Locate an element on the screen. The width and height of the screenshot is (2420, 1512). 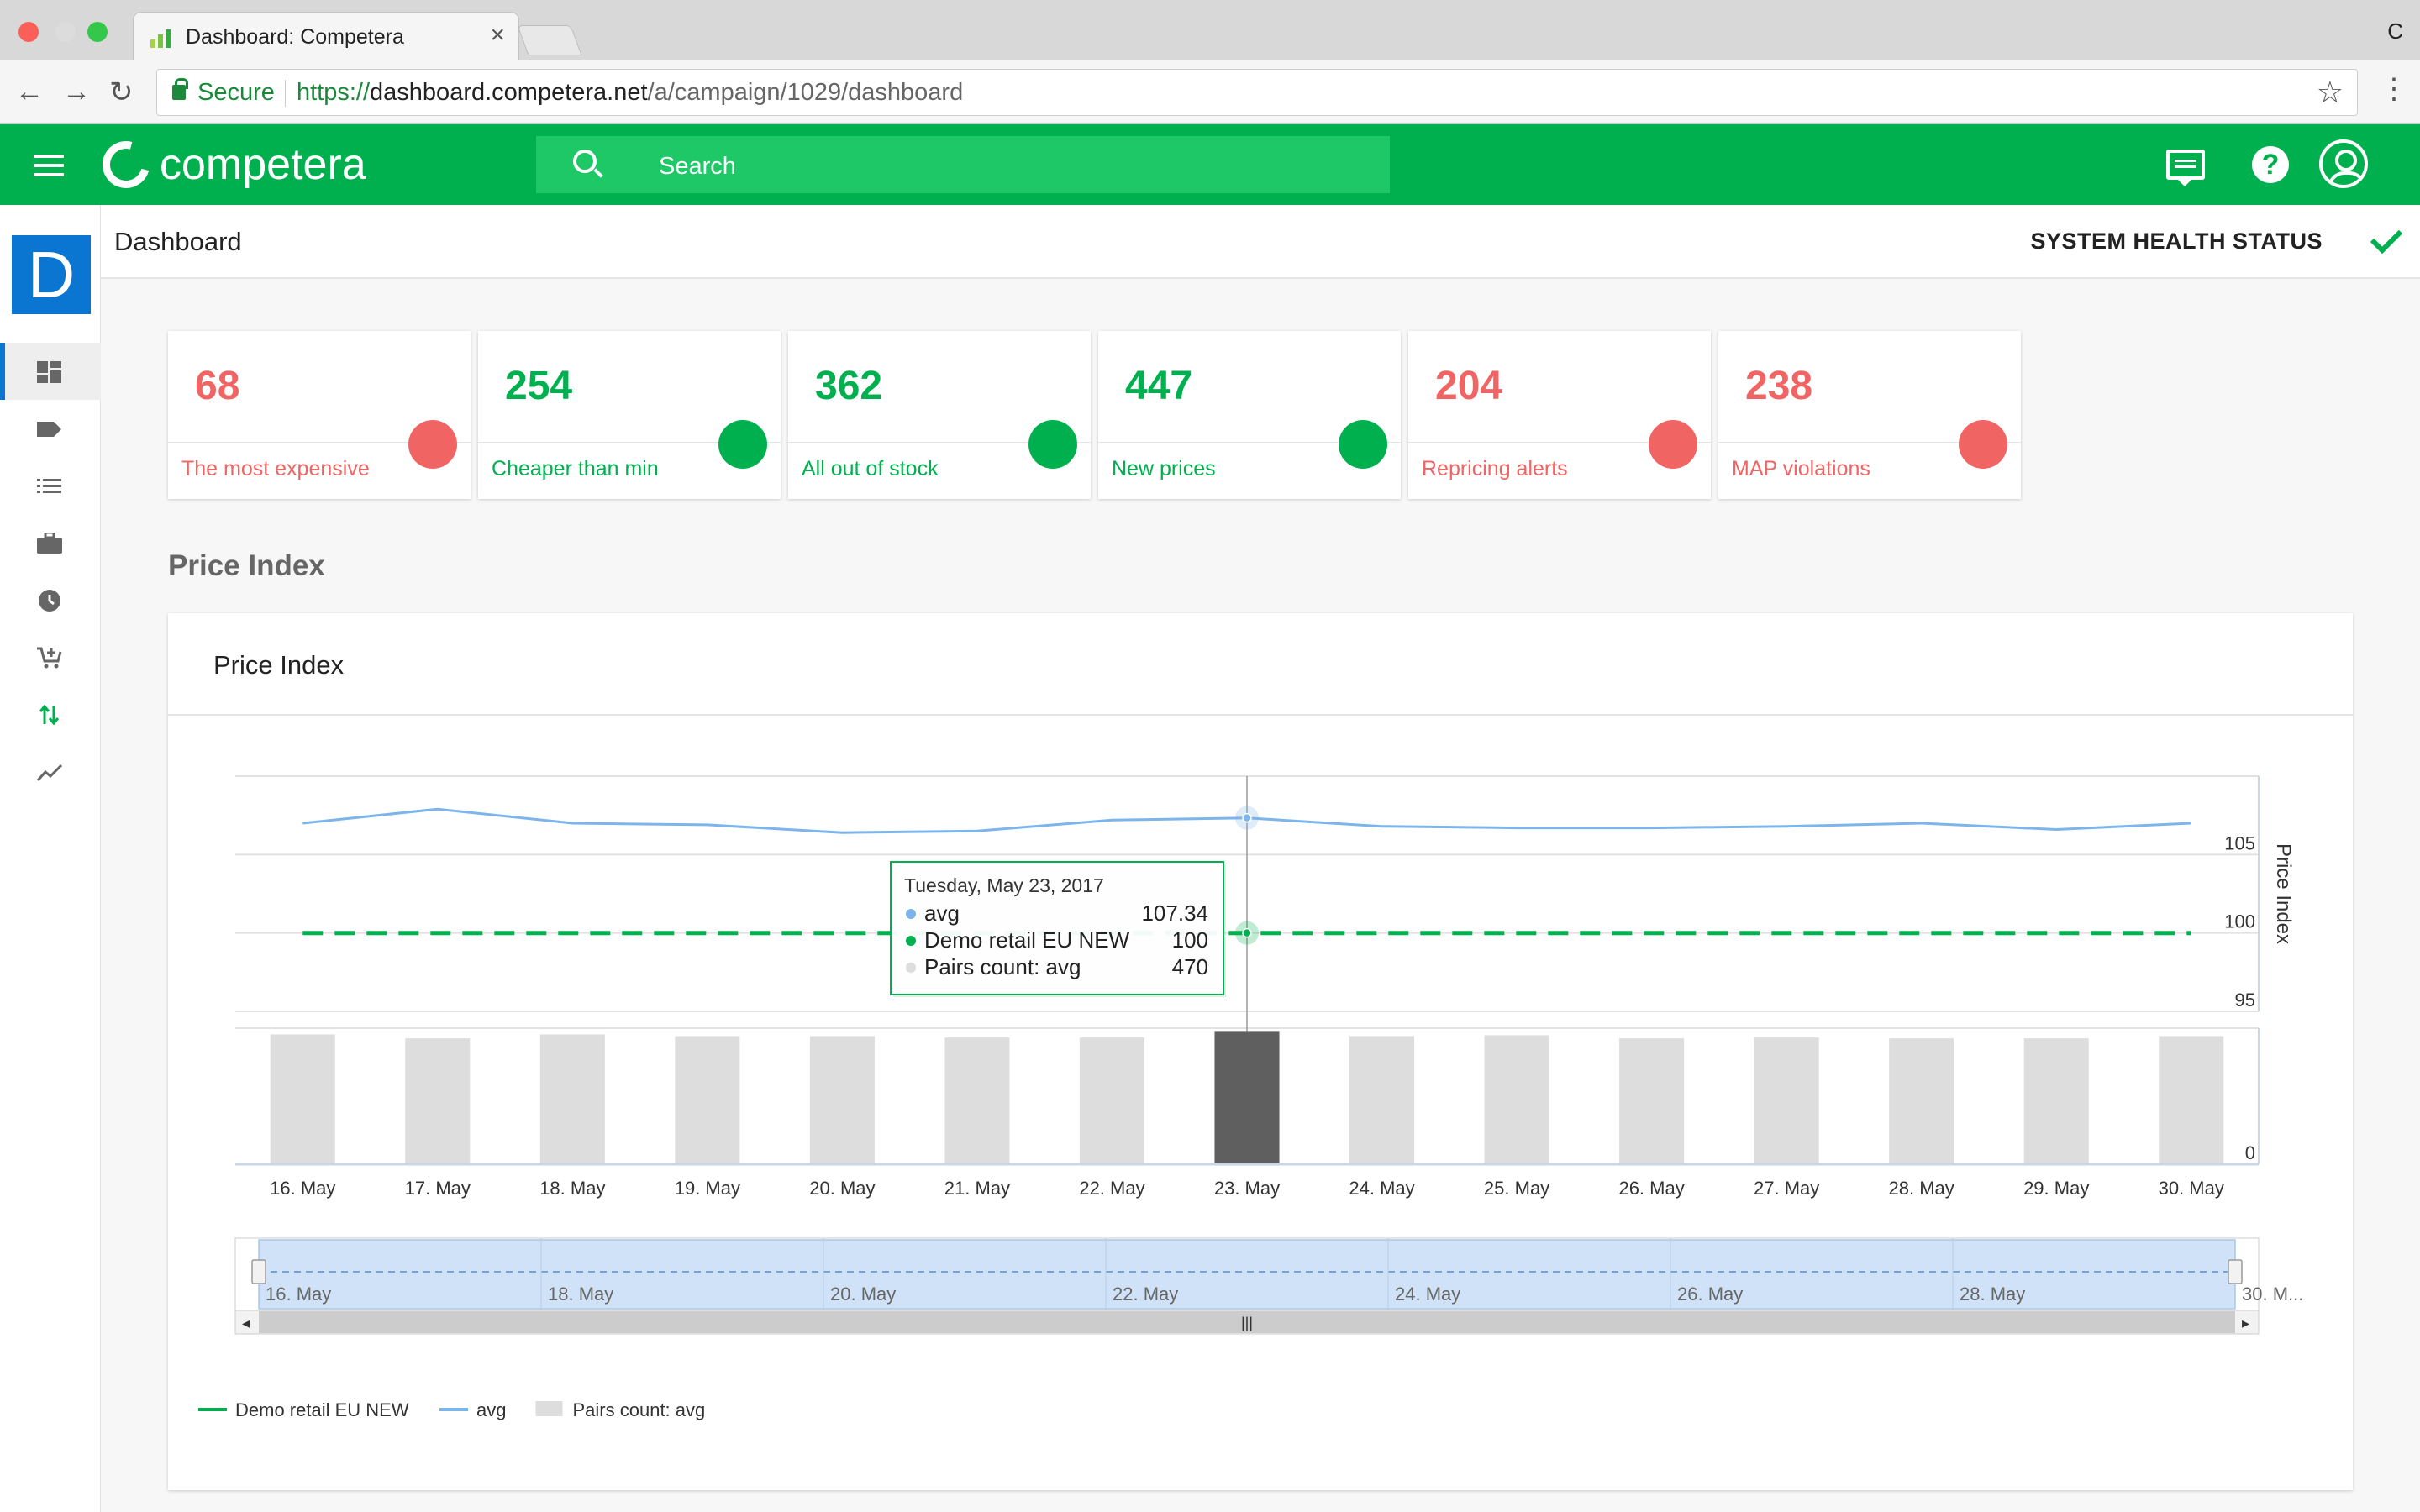
navigator-label: 24. May is located at coordinates (1427, 1294).